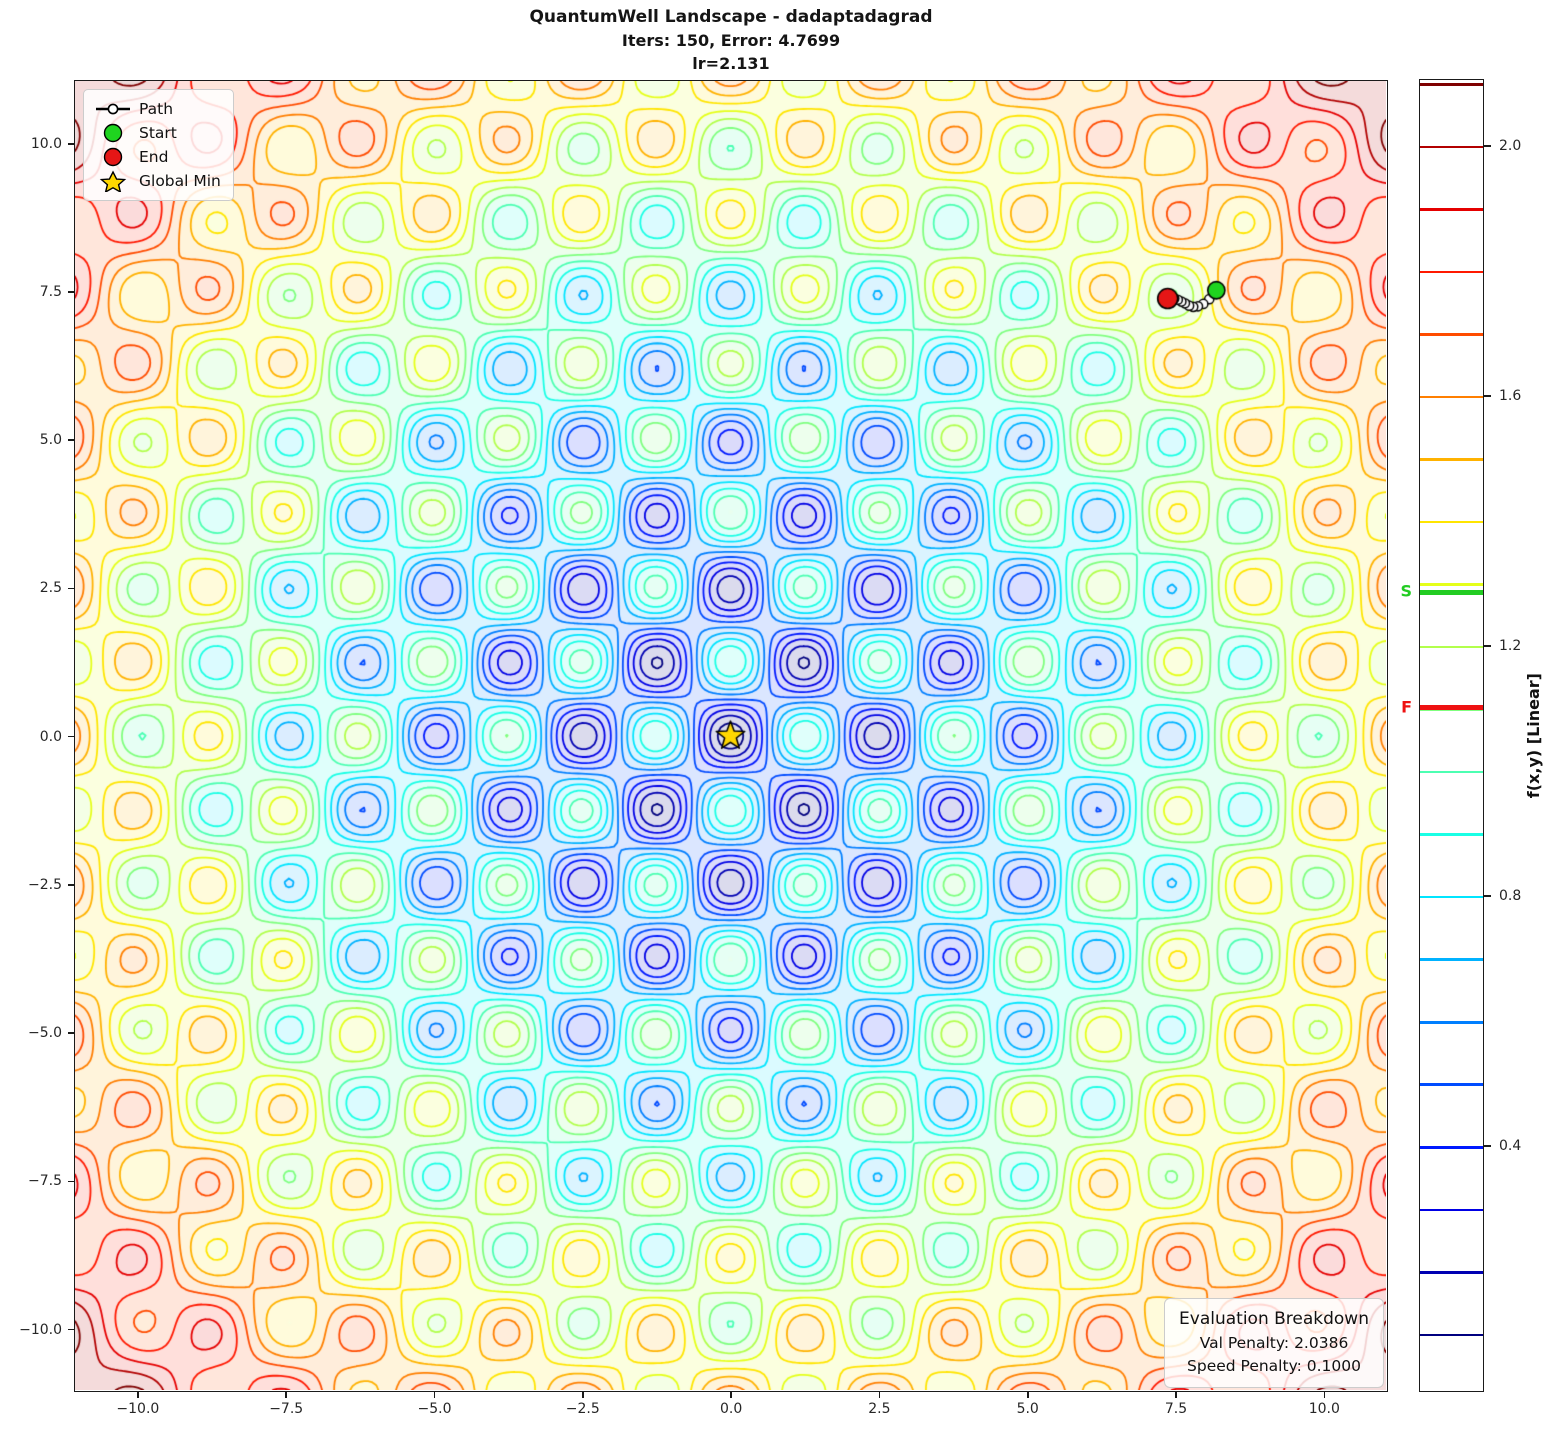 This screenshot has width=1555, height=1435. What do you see at coordinates (1406, 591) in the screenshot?
I see `colorbar-s-label: S` at bounding box center [1406, 591].